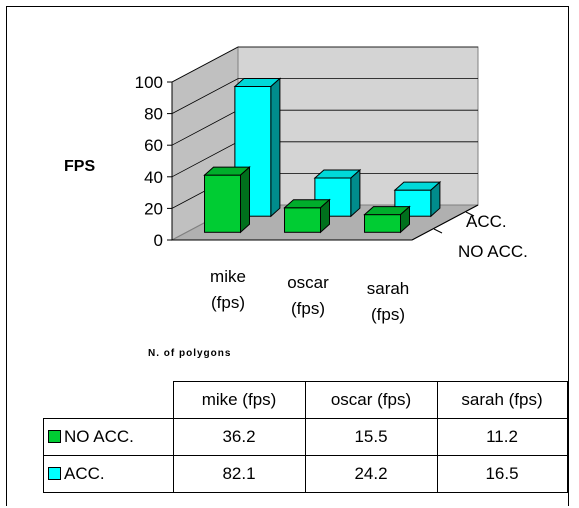 This screenshot has width=579, height=508. Describe the element at coordinates (371, 437) in the screenshot. I see `table-cell: 15.5` at that location.